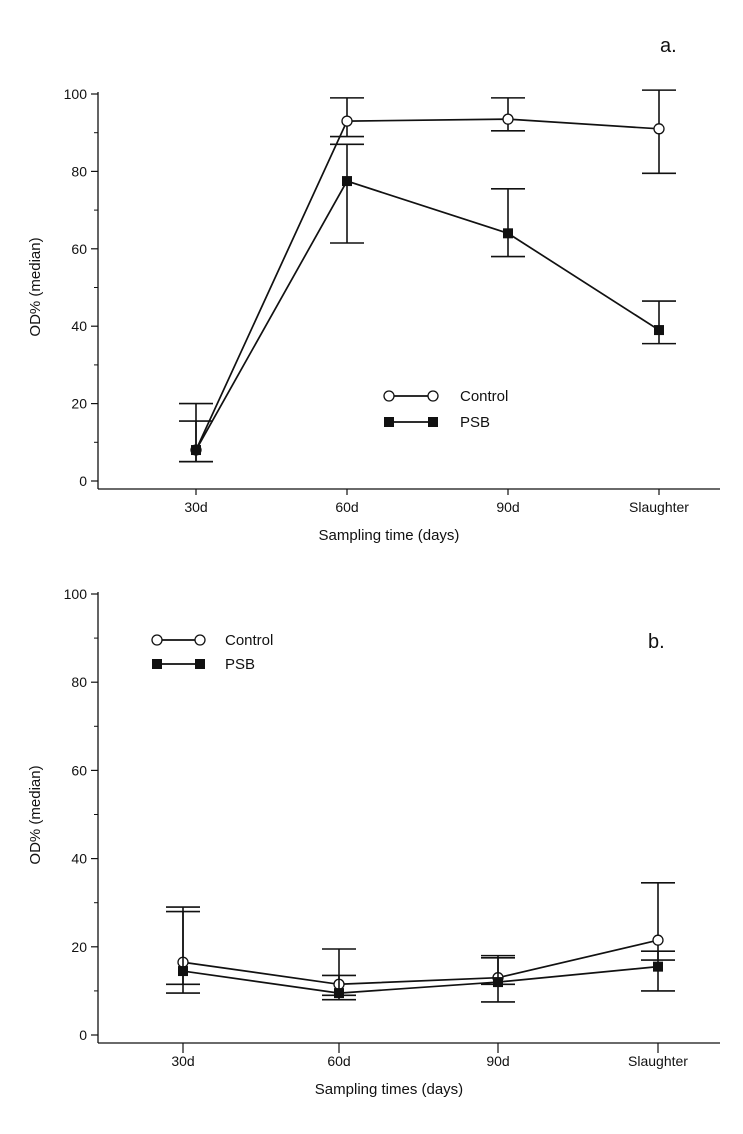  I want to click on x-axis-label: Sampling time (days), so click(389, 535).